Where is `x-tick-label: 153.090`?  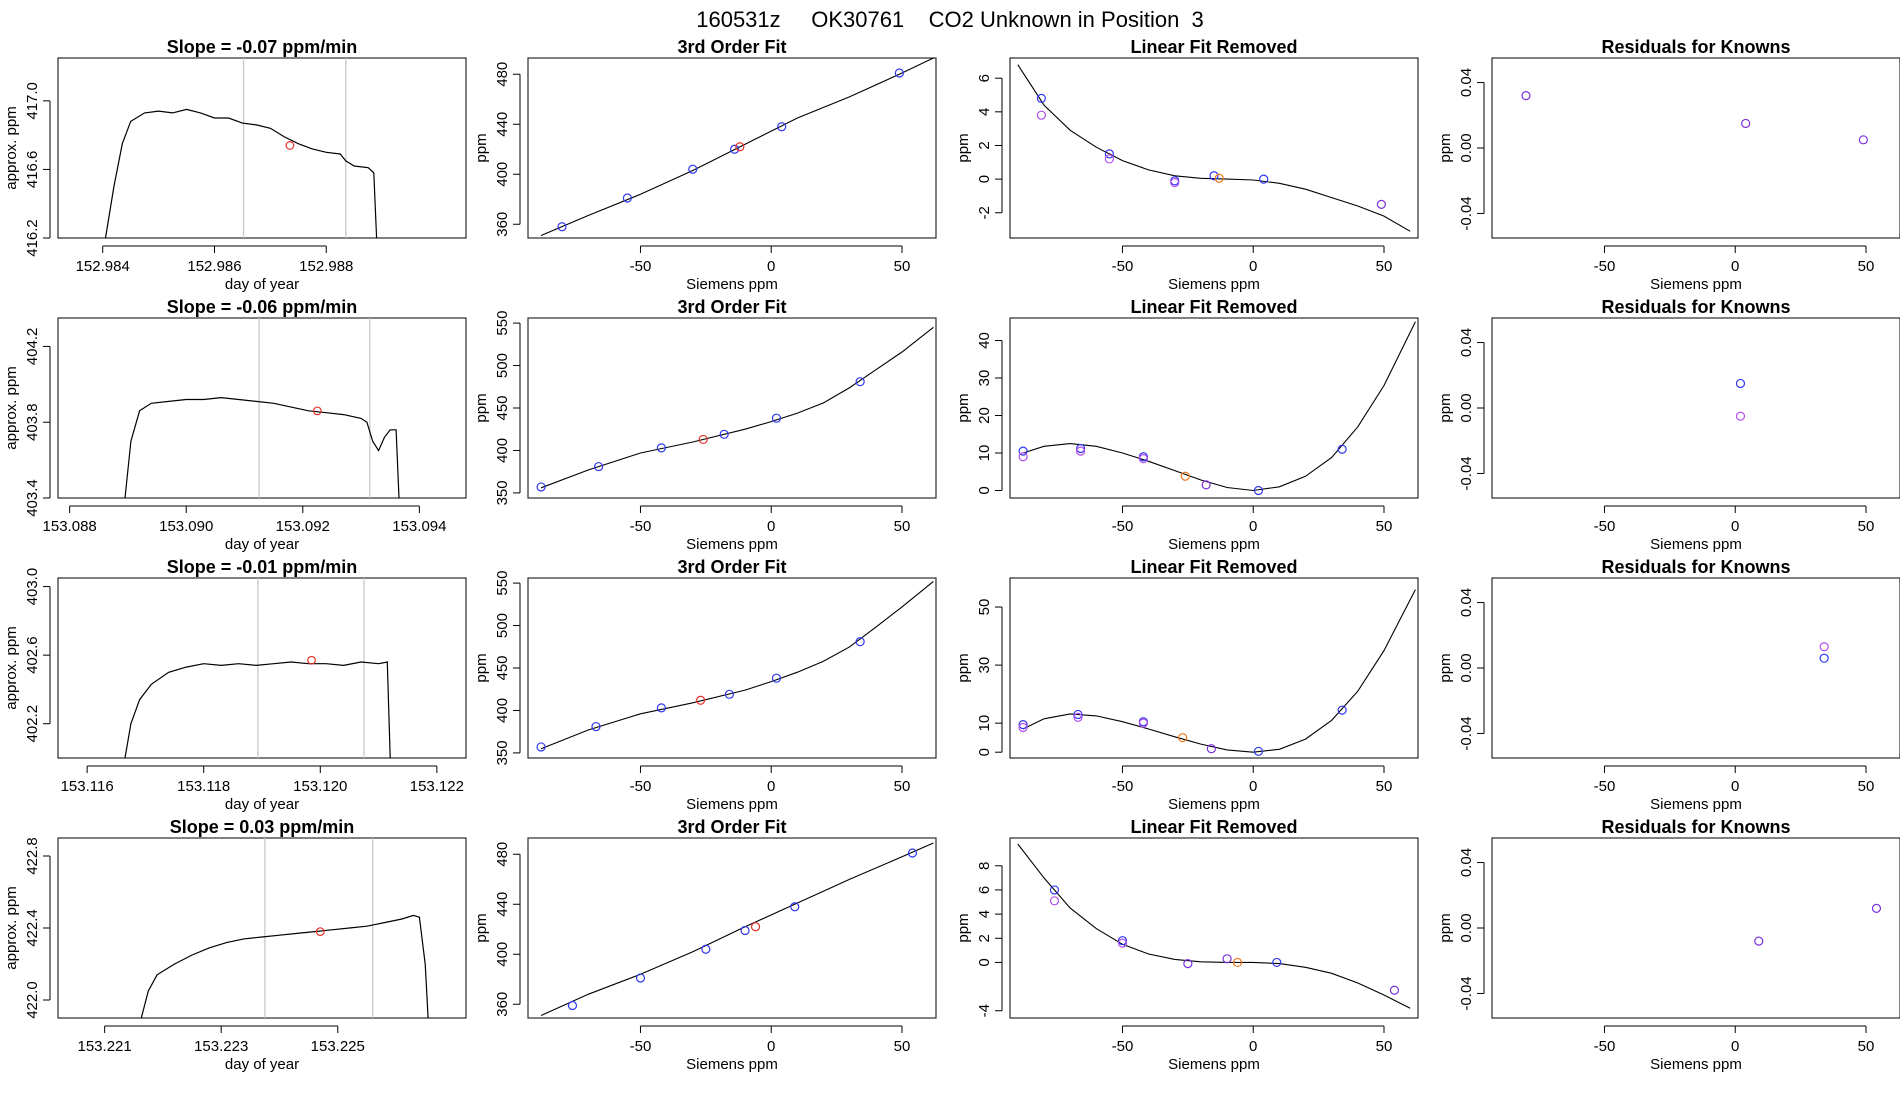 x-tick-label: 153.090 is located at coordinates (186, 526).